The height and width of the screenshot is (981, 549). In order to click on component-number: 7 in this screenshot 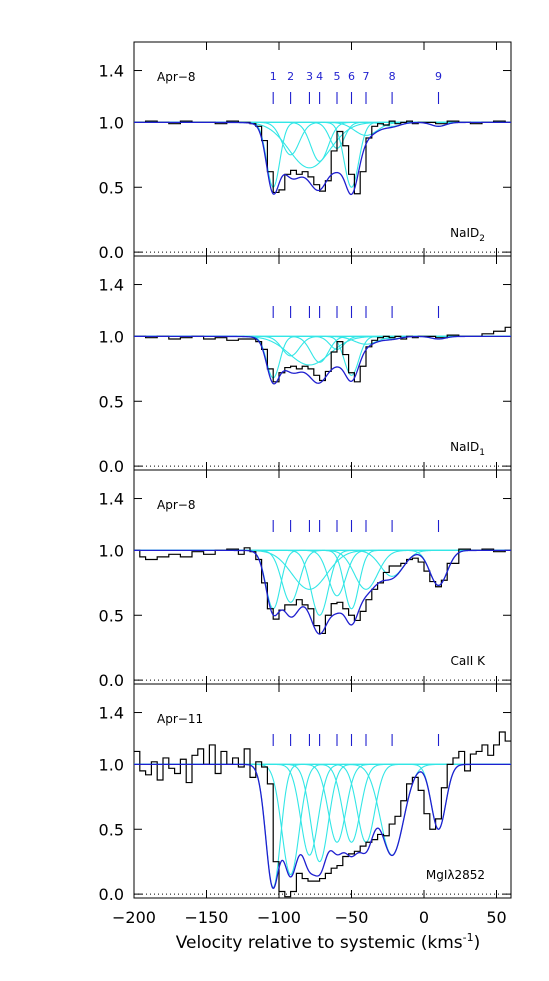, I will do `click(366, 76)`.